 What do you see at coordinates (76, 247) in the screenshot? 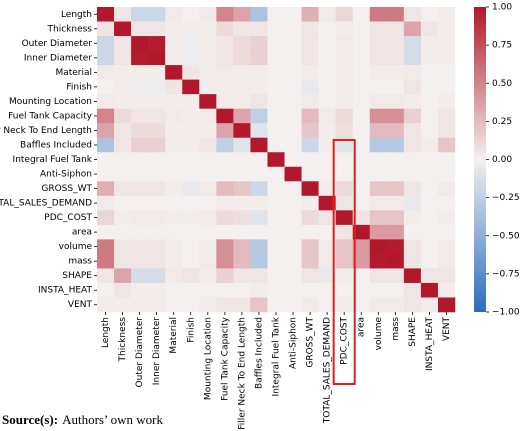
I see `y-tick-label: volume` at bounding box center [76, 247].